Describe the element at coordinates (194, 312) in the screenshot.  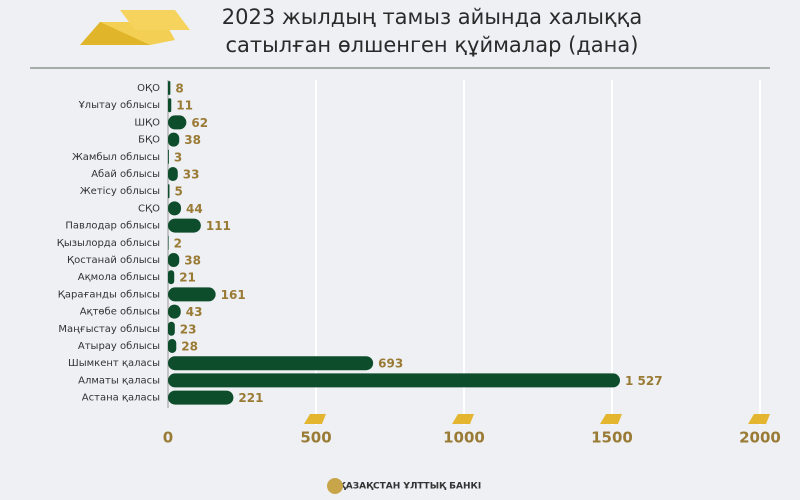
I see `value-label: 43` at that location.